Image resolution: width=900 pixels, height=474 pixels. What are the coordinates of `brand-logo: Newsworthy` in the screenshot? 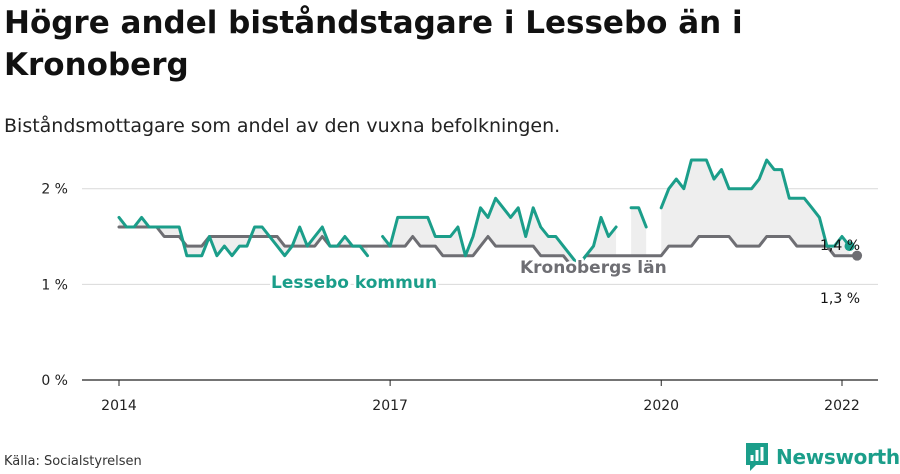 It's located at (822, 457).